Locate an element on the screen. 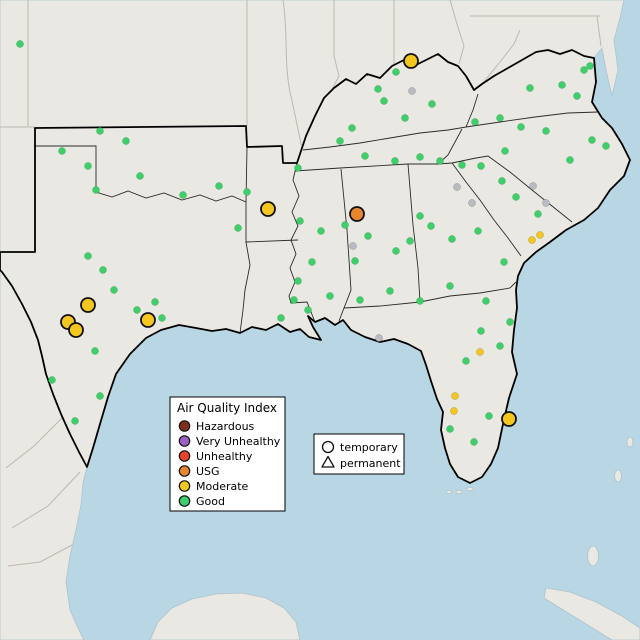 The width and height of the screenshot is (640, 640). station-marker-usg-temporary is located at coordinates (357, 214).